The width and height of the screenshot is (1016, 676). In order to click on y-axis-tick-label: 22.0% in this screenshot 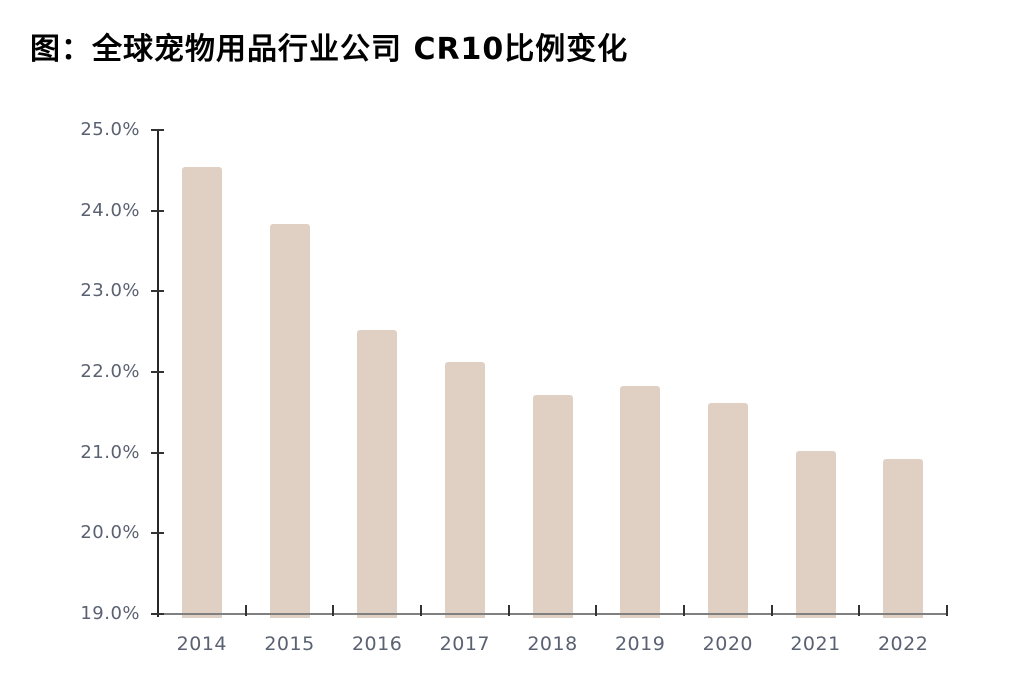, I will do `click(110, 371)`.